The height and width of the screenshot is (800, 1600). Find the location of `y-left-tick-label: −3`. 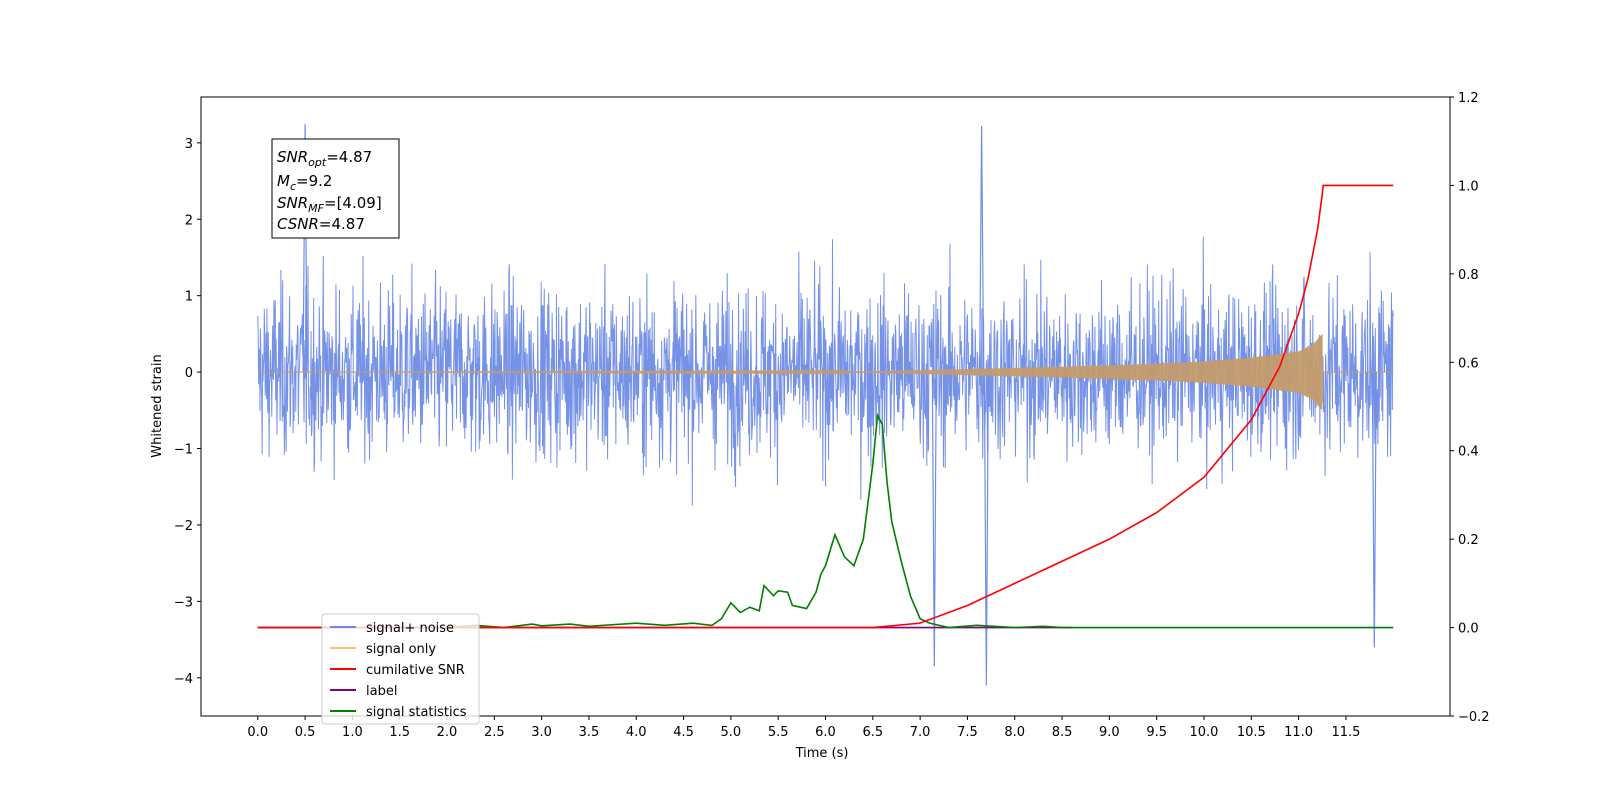

y-left-tick-label: −3 is located at coordinates (183, 602).